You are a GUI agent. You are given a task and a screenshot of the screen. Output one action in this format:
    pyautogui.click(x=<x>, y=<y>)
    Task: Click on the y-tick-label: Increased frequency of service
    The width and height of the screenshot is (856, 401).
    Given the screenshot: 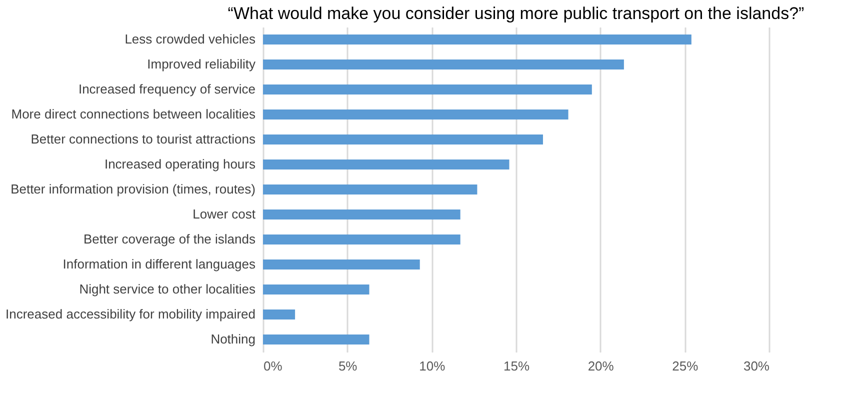 What is the action you would take?
    pyautogui.click(x=167, y=89)
    